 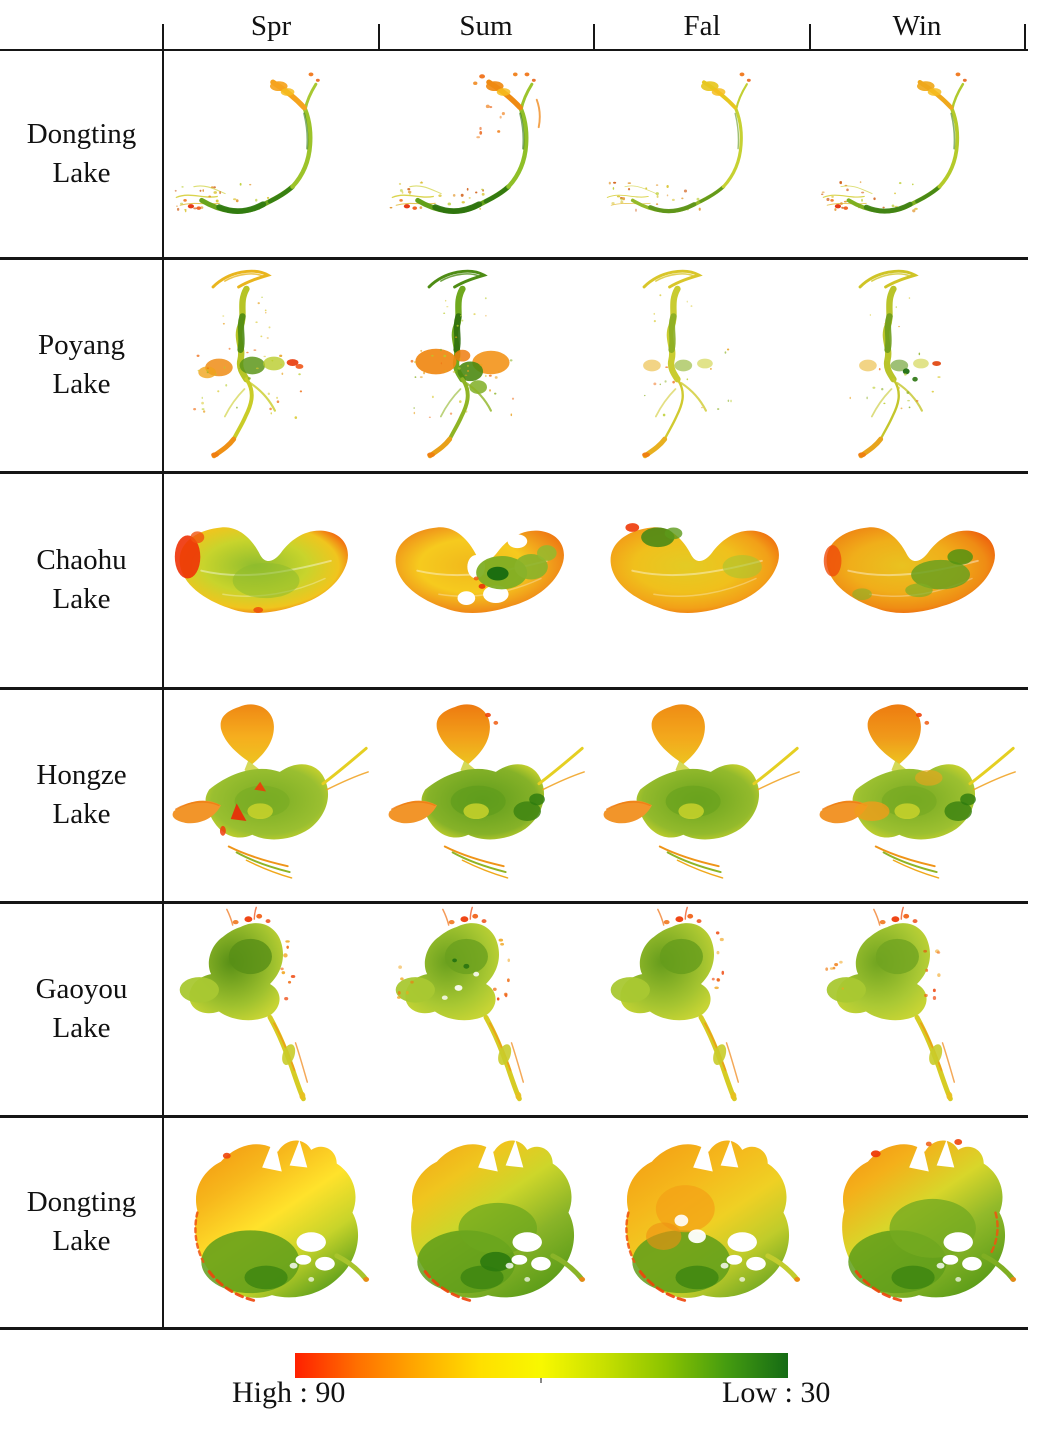 I want to click on map-dongting-full-spr, so click(x=270, y=1221).